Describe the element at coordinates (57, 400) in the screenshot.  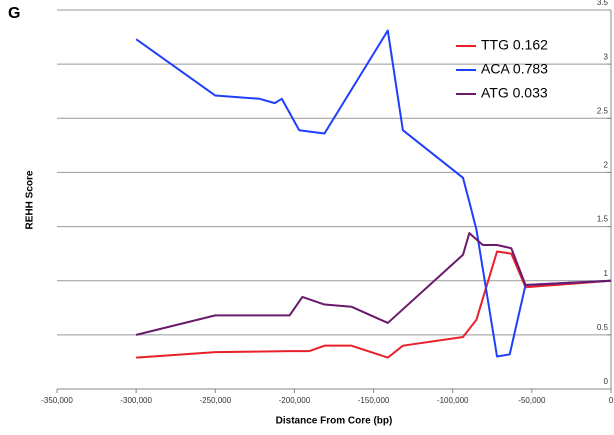
I see `x-tick-label: -350,000` at that location.